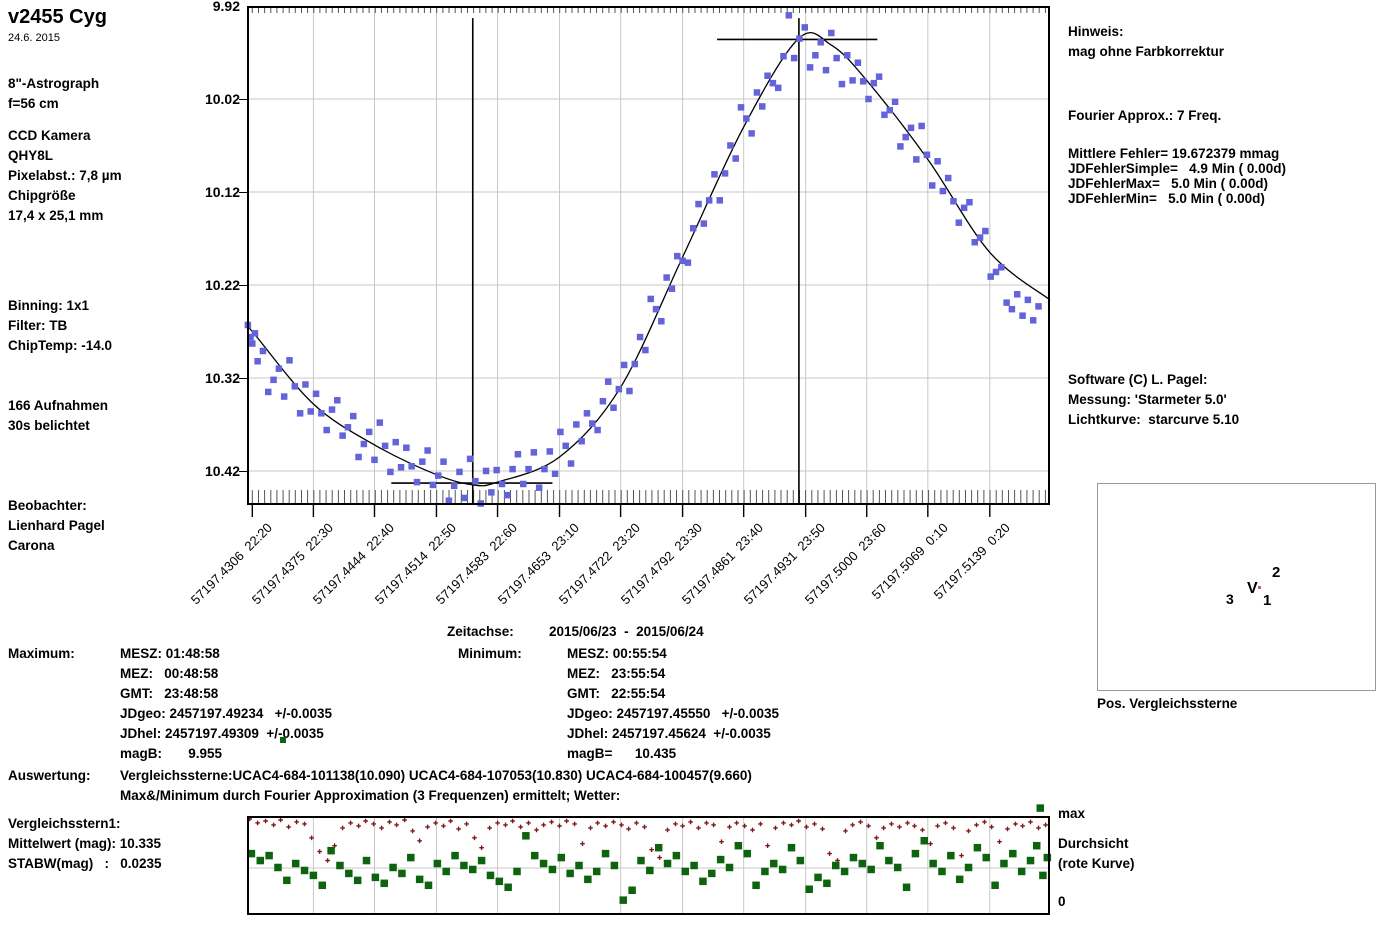 The height and width of the screenshot is (932, 1376). What do you see at coordinates (49, 135) in the screenshot?
I see `text-line: CCD Kamera` at bounding box center [49, 135].